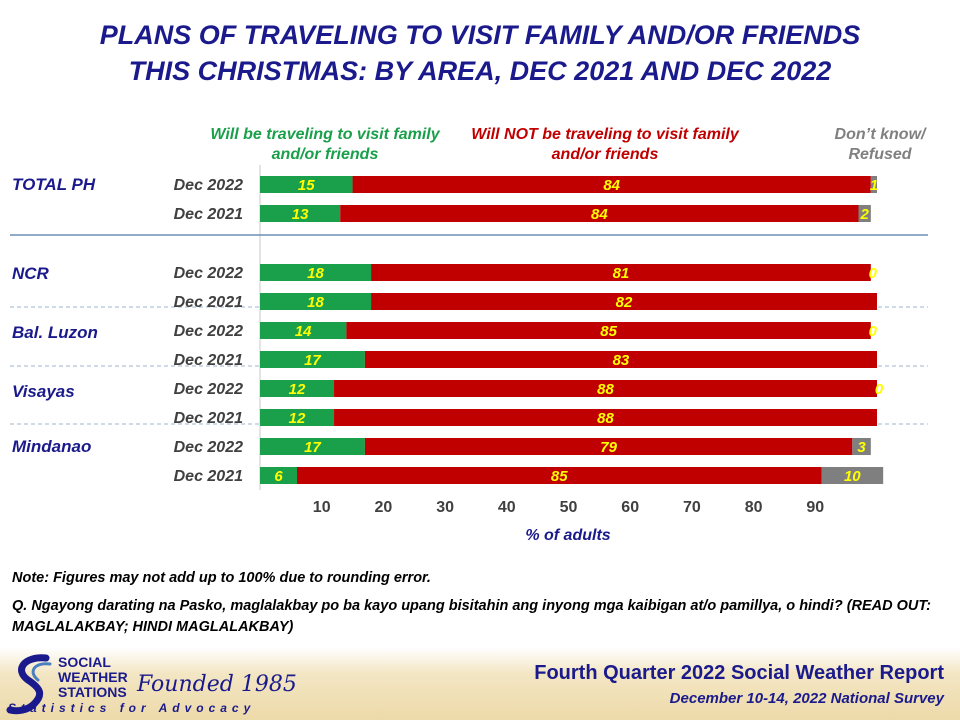 The image size is (960, 720). What do you see at coordinates (754, 507) in the screenshot?
I see `x-tick-label: 80` at bounding box center [754, 507].